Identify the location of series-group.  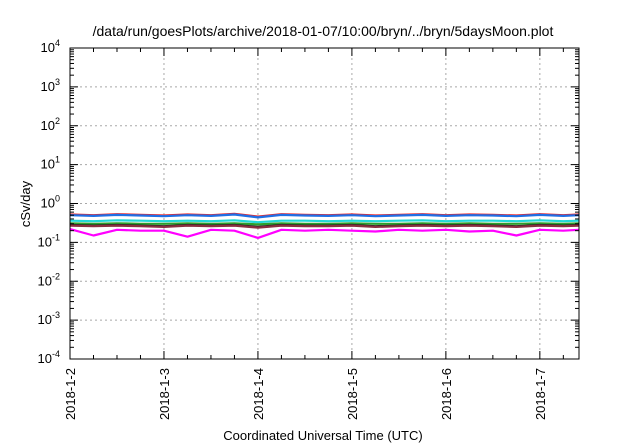
(324, 225).